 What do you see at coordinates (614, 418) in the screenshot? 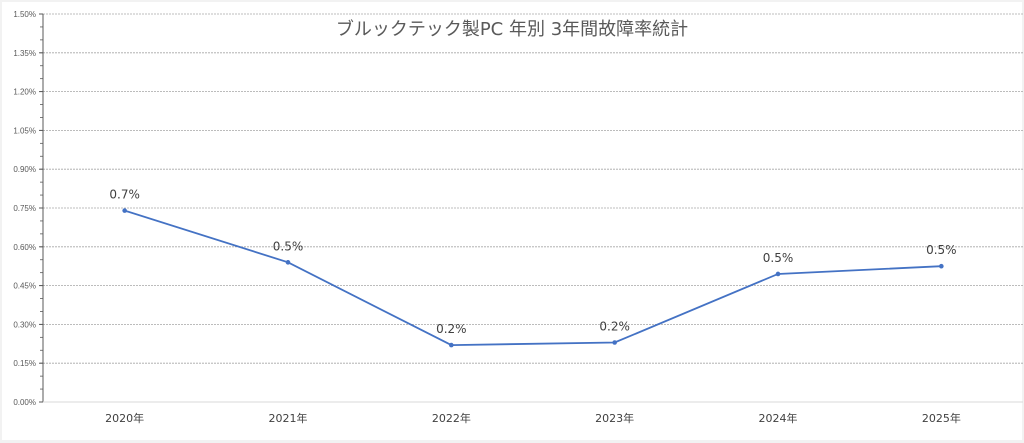
I see `x-tick-label: 2023年` at bounding box center [614, 418].